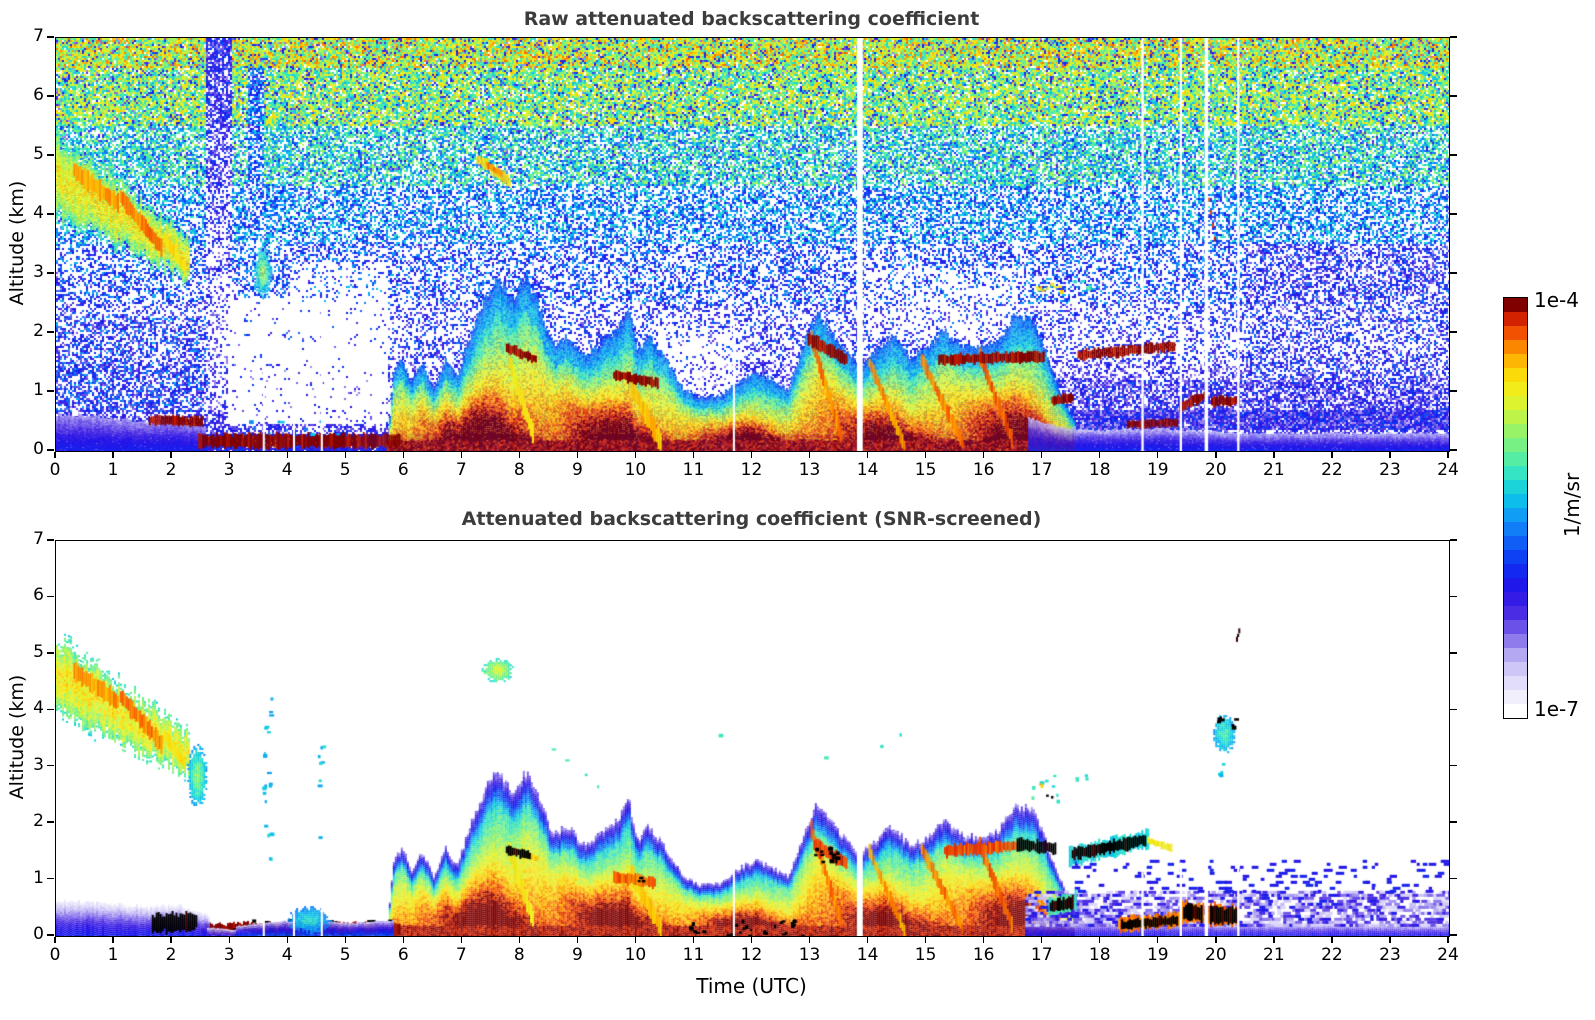  Describe the element at coordinates (1274, 470) in the screenshot. I see `x-tick-label: 21` at that location.